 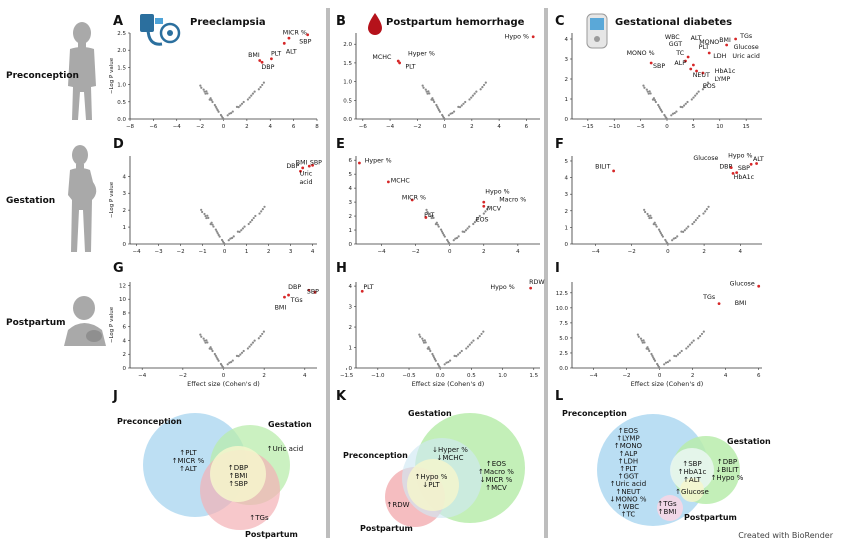 I want to click on point-label: MCV, so click(x=494, y=208).